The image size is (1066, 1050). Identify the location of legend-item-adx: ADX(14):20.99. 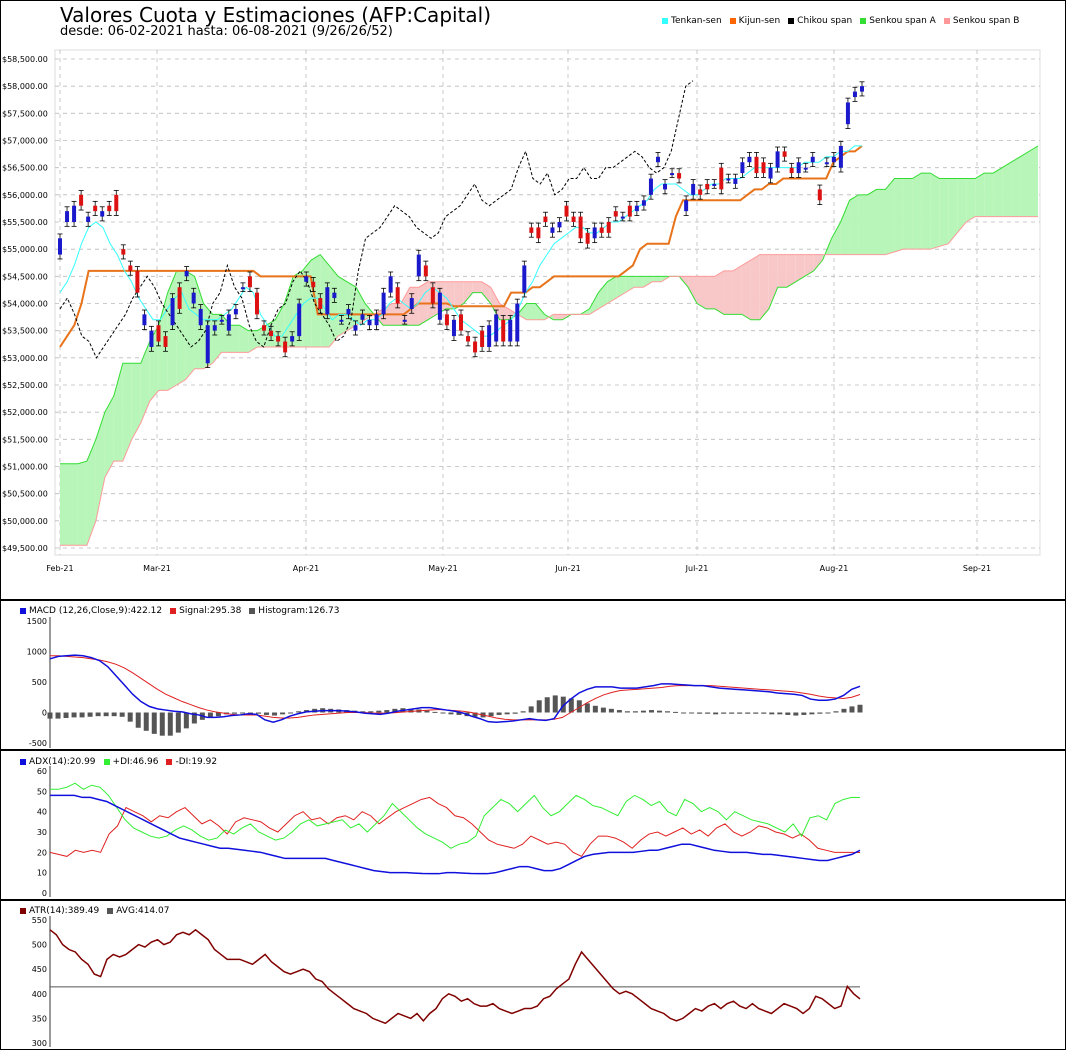
(58, 762).